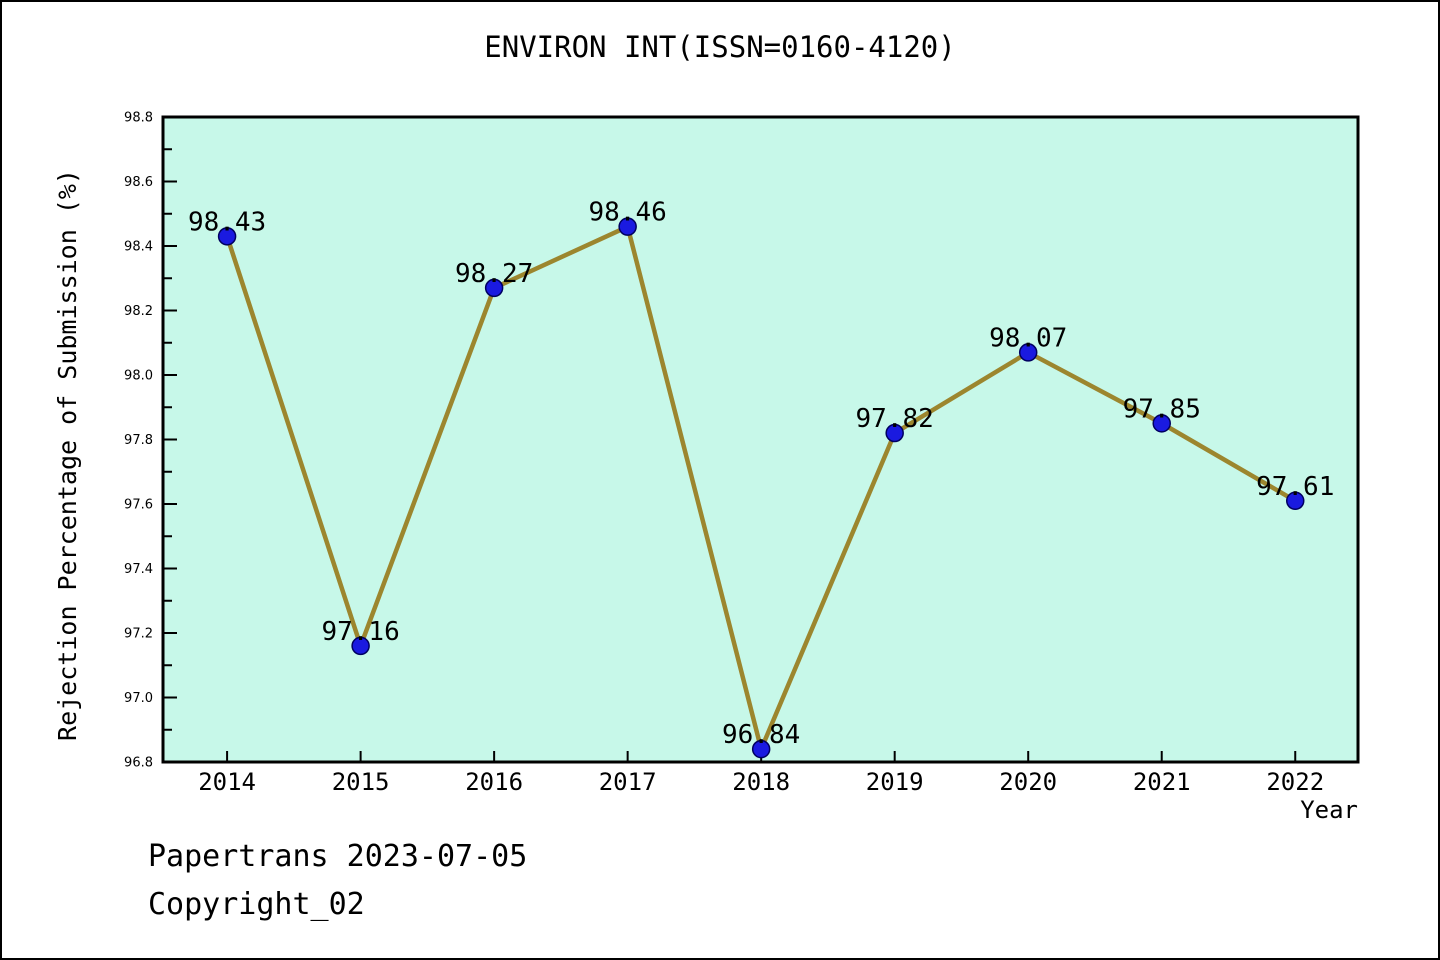 This screenshot has width=1440, height=960. I want to click on y-axis-label: Rejection Percentage of Submission (%), so click(67, 455).